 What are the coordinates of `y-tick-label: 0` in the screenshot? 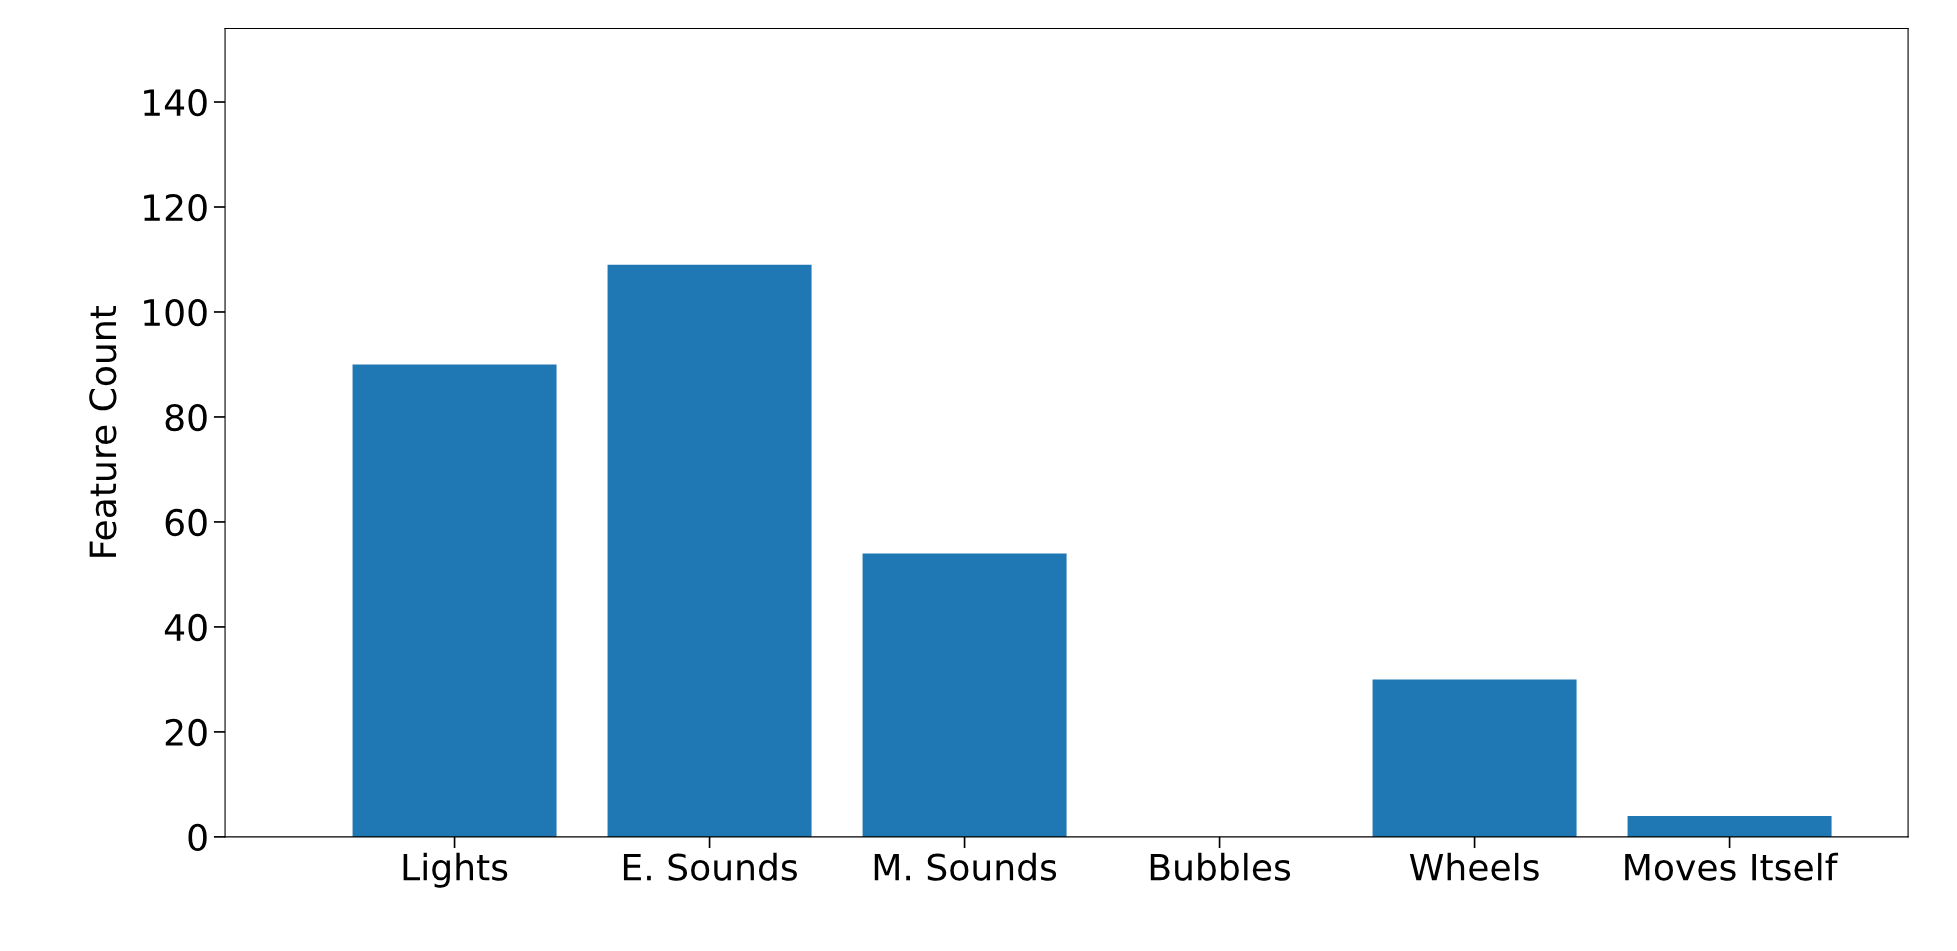 It's located at (197, 837).